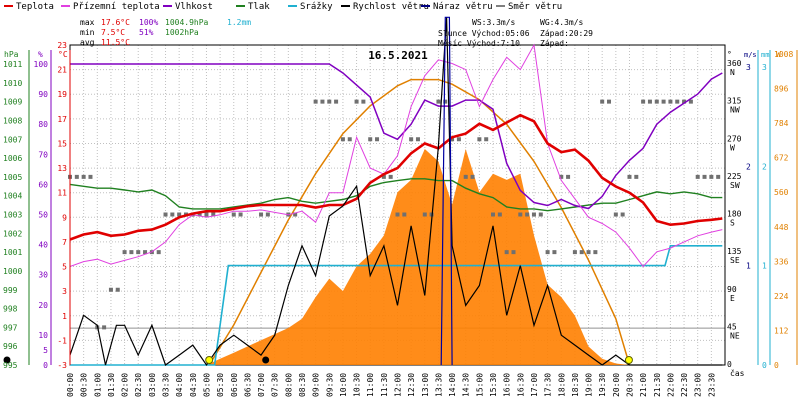 The height and width of the screenshot is (400, 800). Describe the element at coordinates (318, 360) in the screenshot. I see `markers` at that location.